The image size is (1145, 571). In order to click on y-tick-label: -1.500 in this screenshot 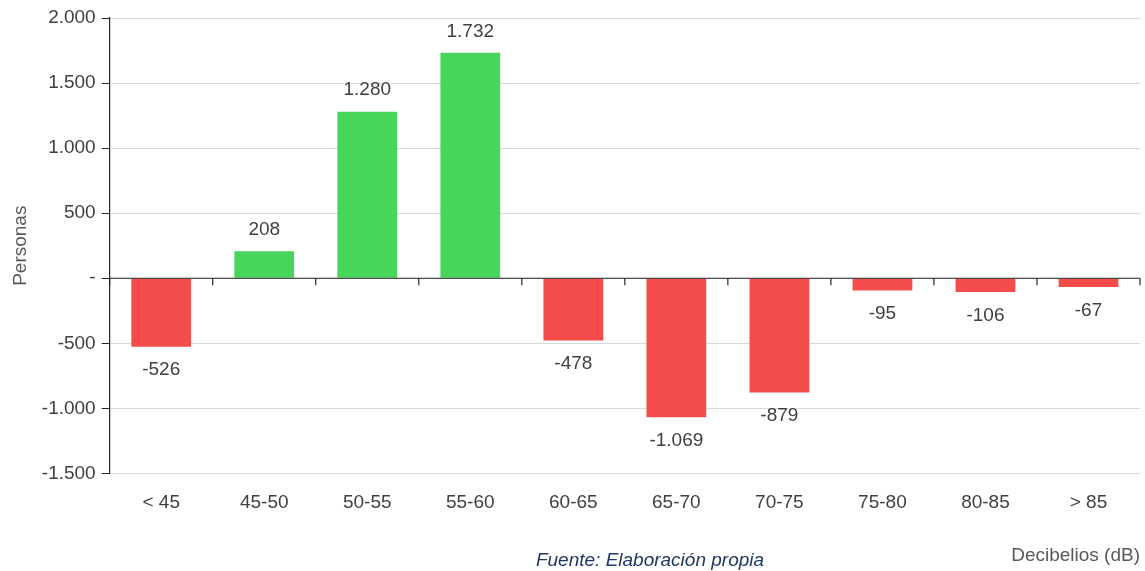, I will do `click(68, 472)`.